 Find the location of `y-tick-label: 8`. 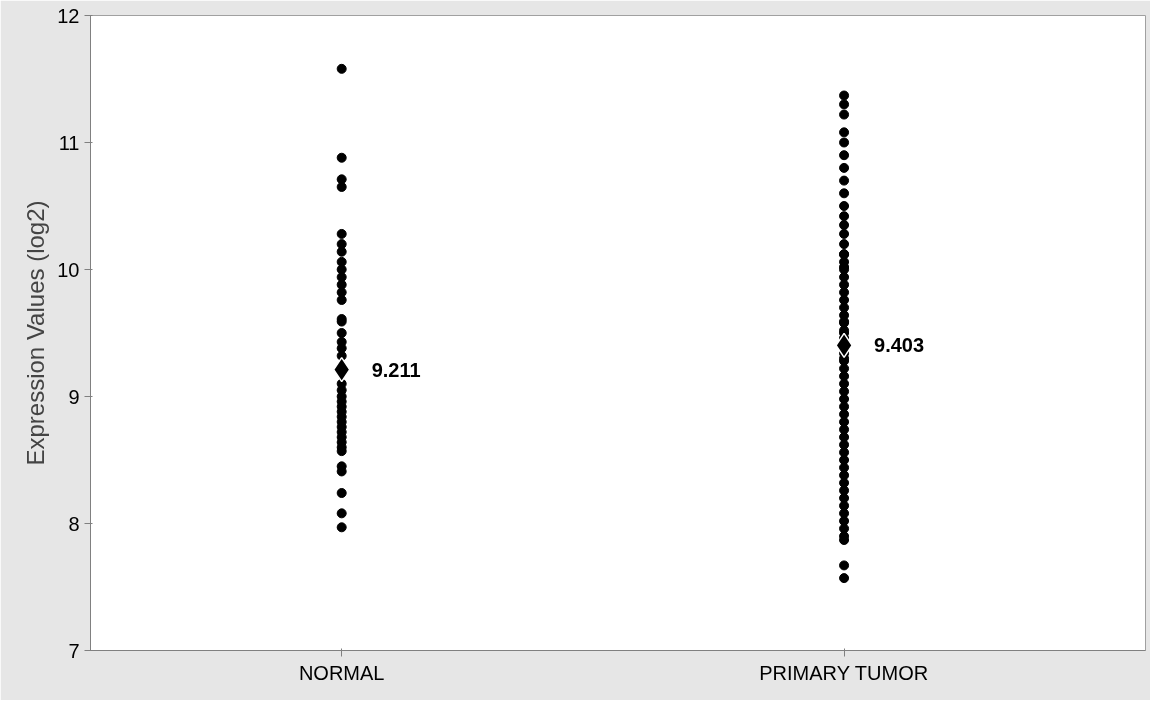

y-tick-label: 8 is located at coordinates (74, 523).